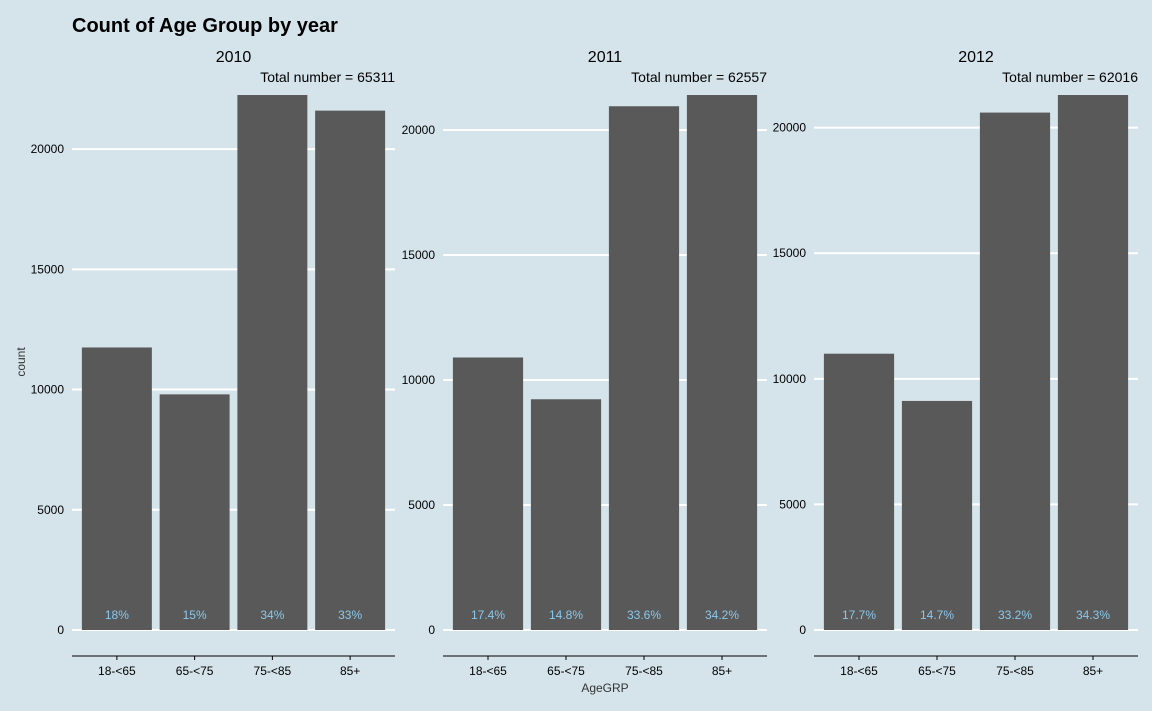 The height and width of the screenshot is (711, 1152). What do you see at coordinates (195, 615) in the screenshot?
I see `percent-label: 15%` at bounding box center [195, 615].